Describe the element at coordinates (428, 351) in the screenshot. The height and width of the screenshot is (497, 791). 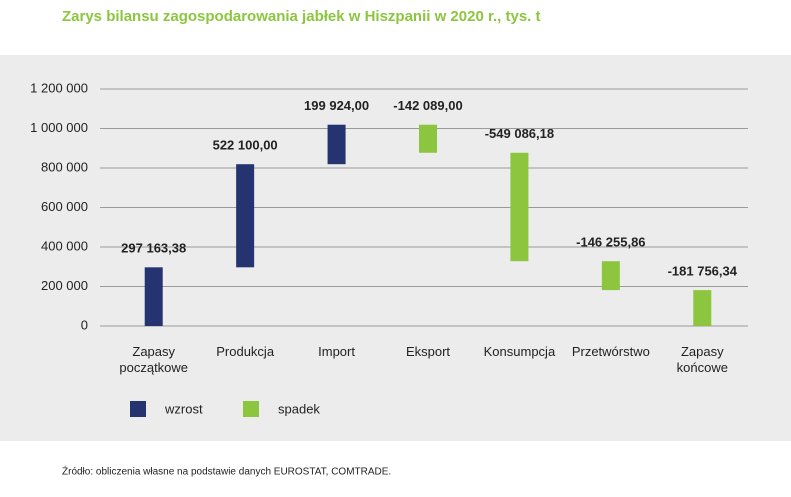
I see `x-tick-label: Eksport` at that location.